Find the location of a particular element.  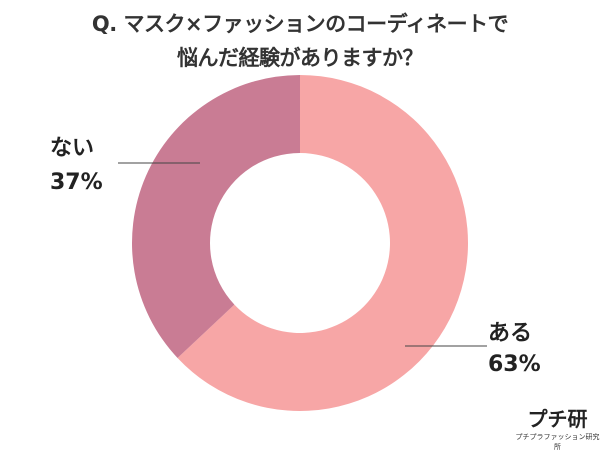

chart-subtitle: 悩んだ経験がありますか？ is located at coordinates (300, 58).